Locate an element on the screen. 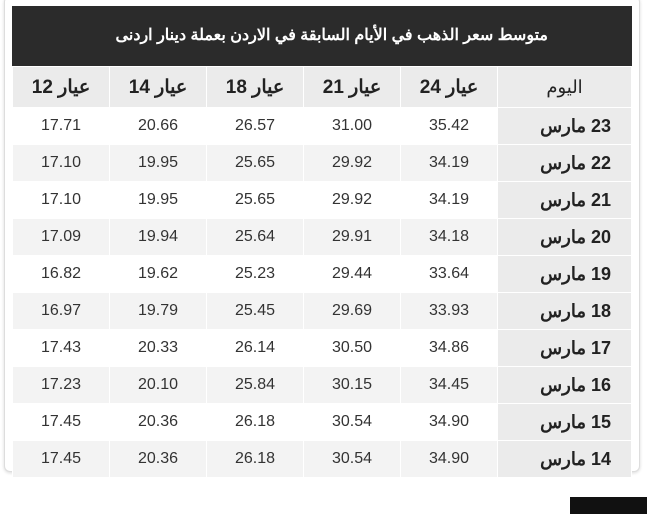 Image resolution: width=647 pixels, height=514 pixels. price-cell: 30.15 is located at coordinates (352, 385).